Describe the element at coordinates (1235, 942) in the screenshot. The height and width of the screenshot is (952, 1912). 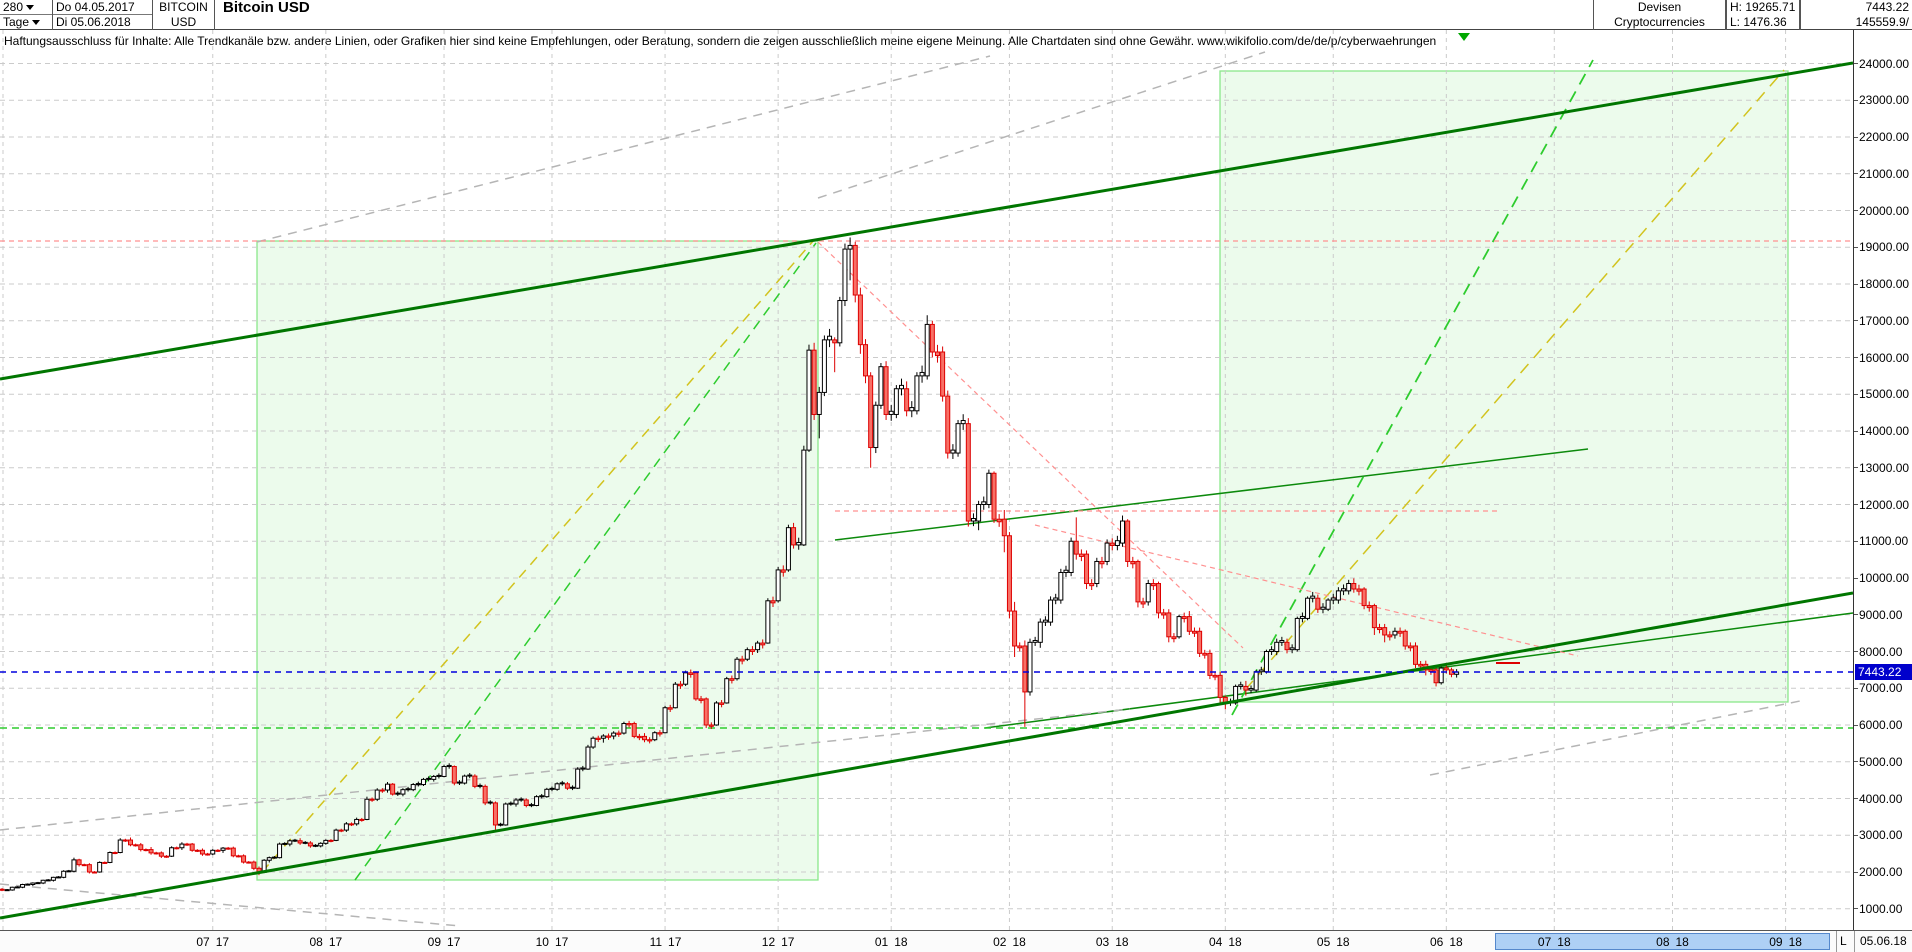
I see `month-label-year: 18` at that location.